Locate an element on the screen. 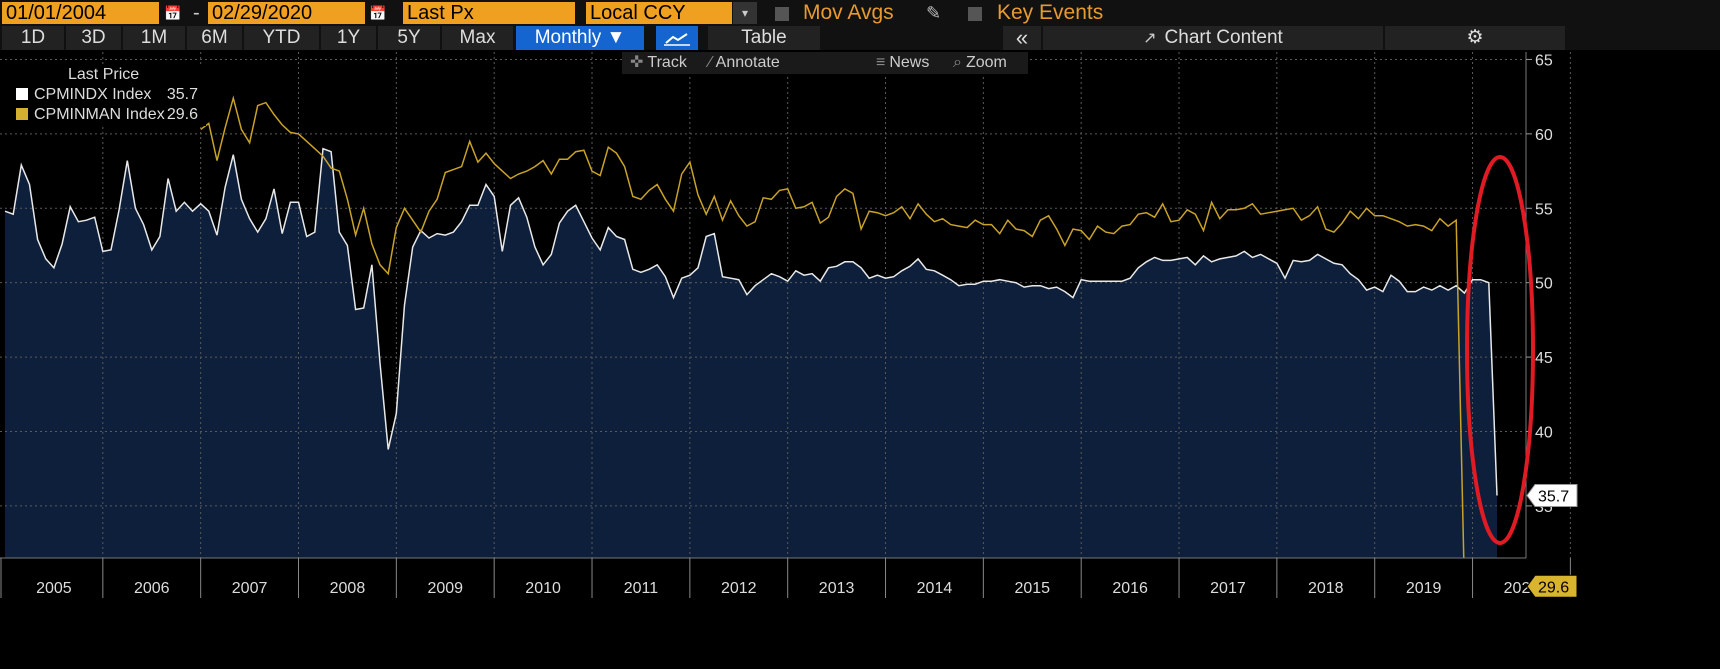 The height and width of the screenshot is (669, 1720). news-tool: ≡ News is located at coordinates (902, 63).